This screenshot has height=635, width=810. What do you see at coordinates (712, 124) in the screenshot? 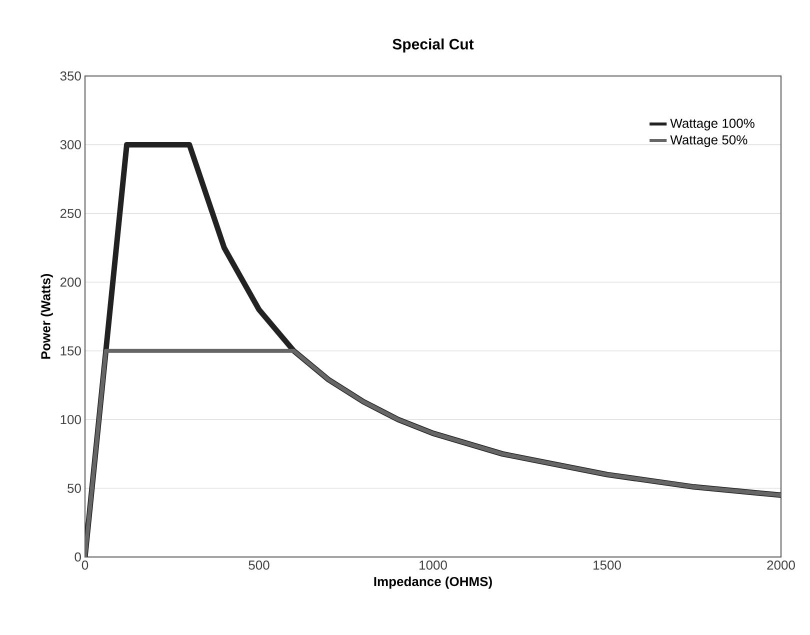
I see `legend-label: Wattage 100%` at bounding box center [712, 124].